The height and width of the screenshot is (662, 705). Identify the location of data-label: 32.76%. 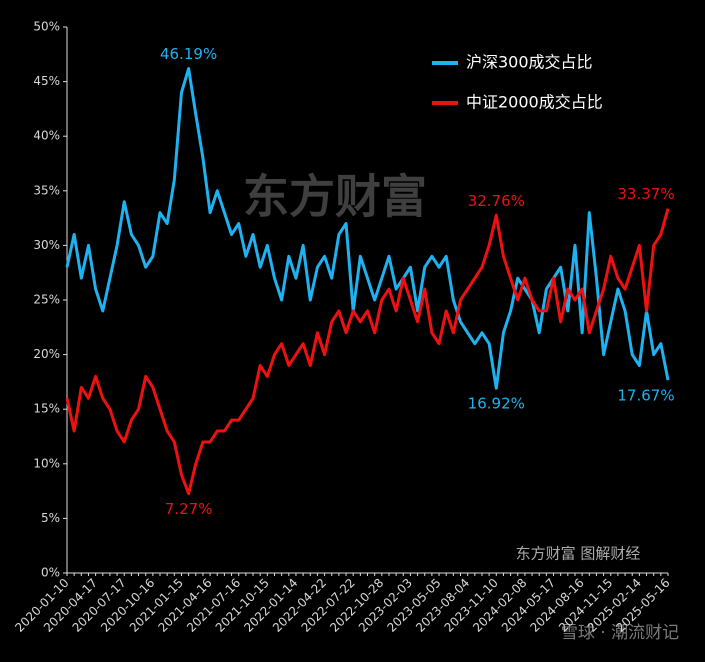
(496, 201).